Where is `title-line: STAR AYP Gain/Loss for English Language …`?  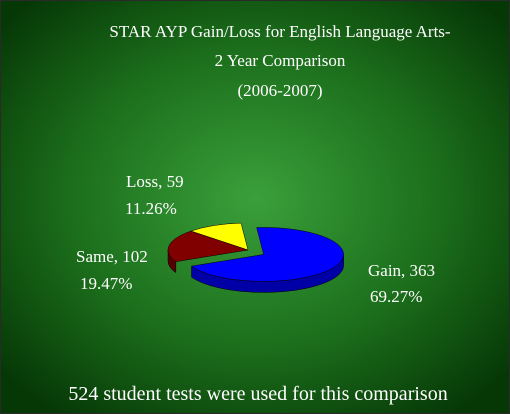
title-line: STAR AYP Gain/Loss for English Language … is located at coordinates (279, 31).